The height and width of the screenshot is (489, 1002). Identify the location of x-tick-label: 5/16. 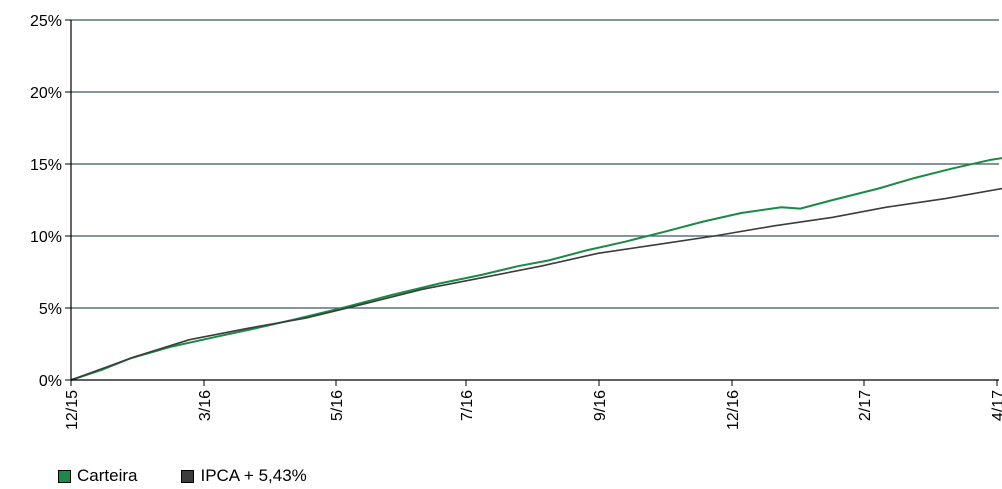
(337, 405).